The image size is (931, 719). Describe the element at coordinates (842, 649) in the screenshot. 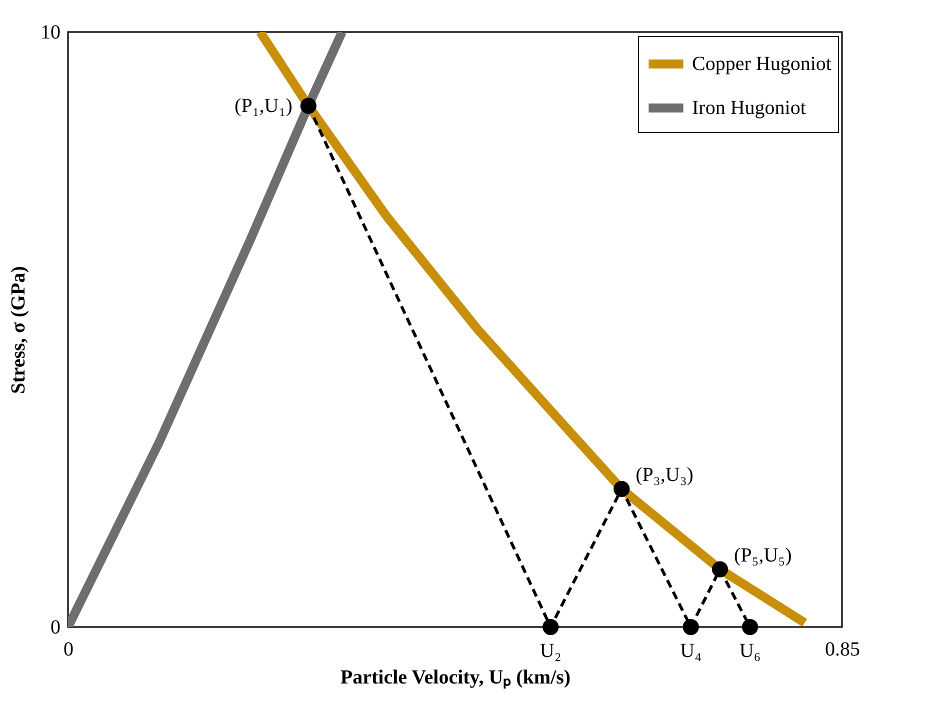

I see `x-tick-label: 0.85` at that location.